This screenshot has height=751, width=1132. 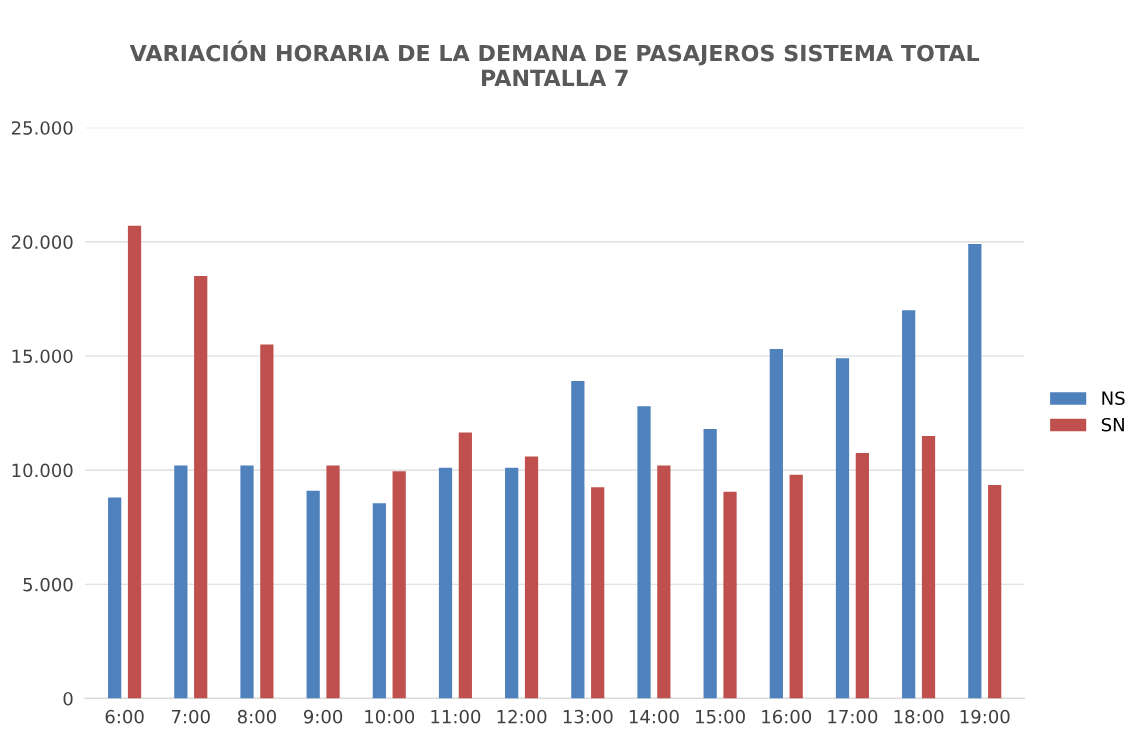 What do you see at coordinates (654, 716) in the screenshot?
I see `x-tick-label: 14:00` at bounding box center [654, 716].